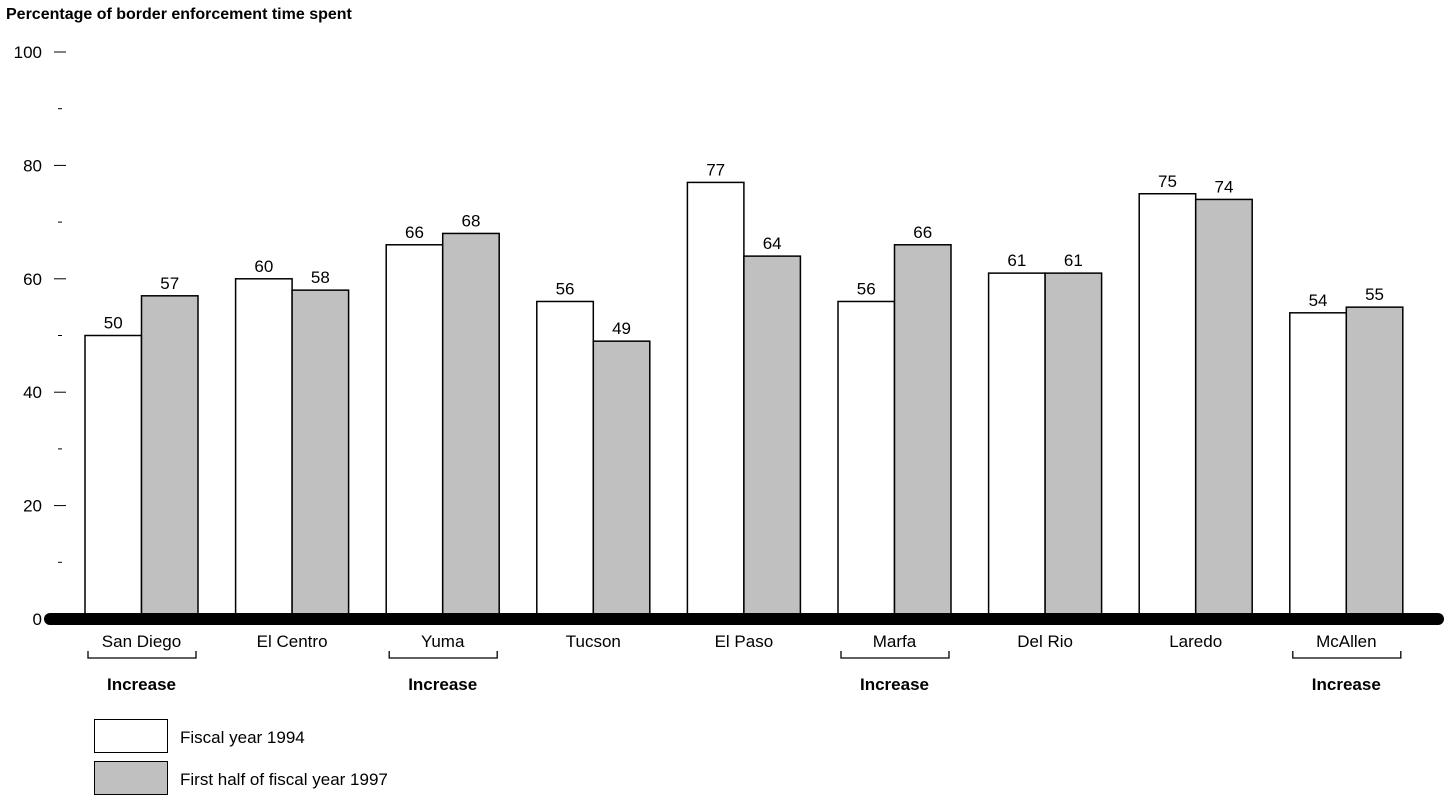  What do you see at coordinates (895, 655) in the screenshot?
I see `annotation-bracket-marfa` at bounding box center [895, 655].